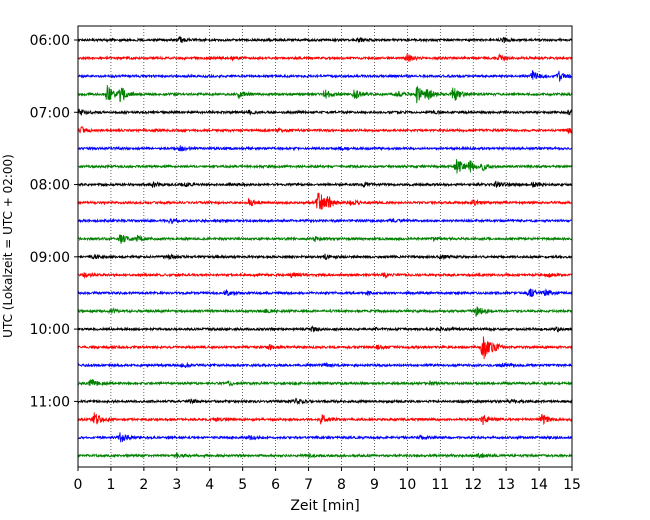 The width and height of the screenshot is (650, 520). Describe the element at coordinates (242, 485) in the screenshot. I see `x-tick-label: 5` at that location.